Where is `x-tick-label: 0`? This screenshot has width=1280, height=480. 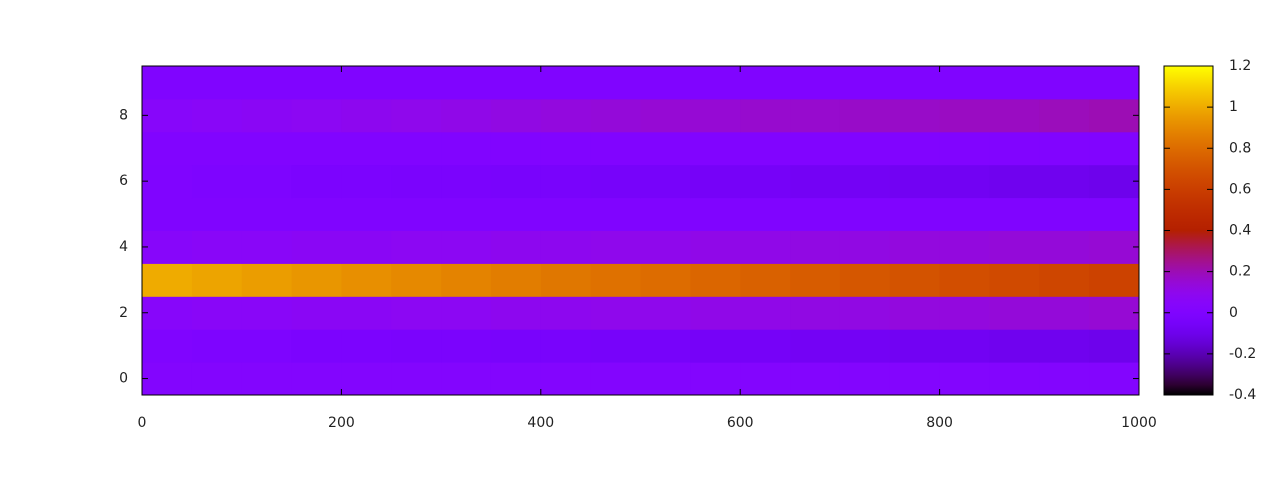 x-tick-label: 0 is located at coordinates (142, 423).